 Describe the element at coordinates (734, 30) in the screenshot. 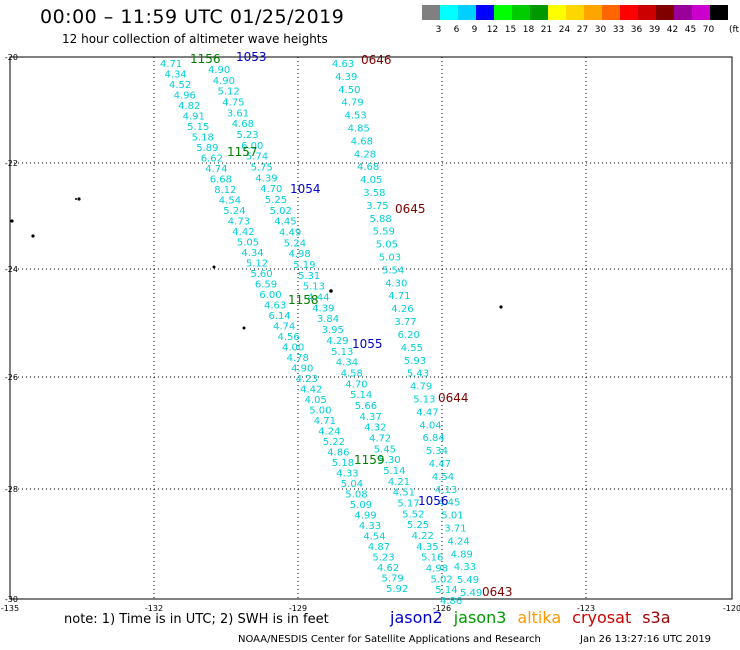

I see `legend-unit: (ft)` at that location.